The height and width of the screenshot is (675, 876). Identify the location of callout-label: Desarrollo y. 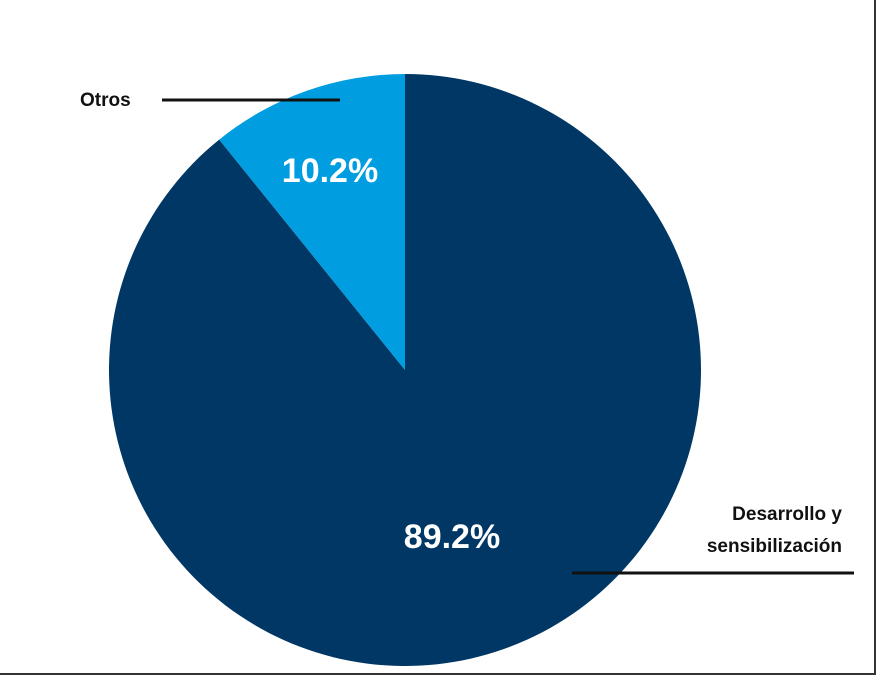
(787, 514).